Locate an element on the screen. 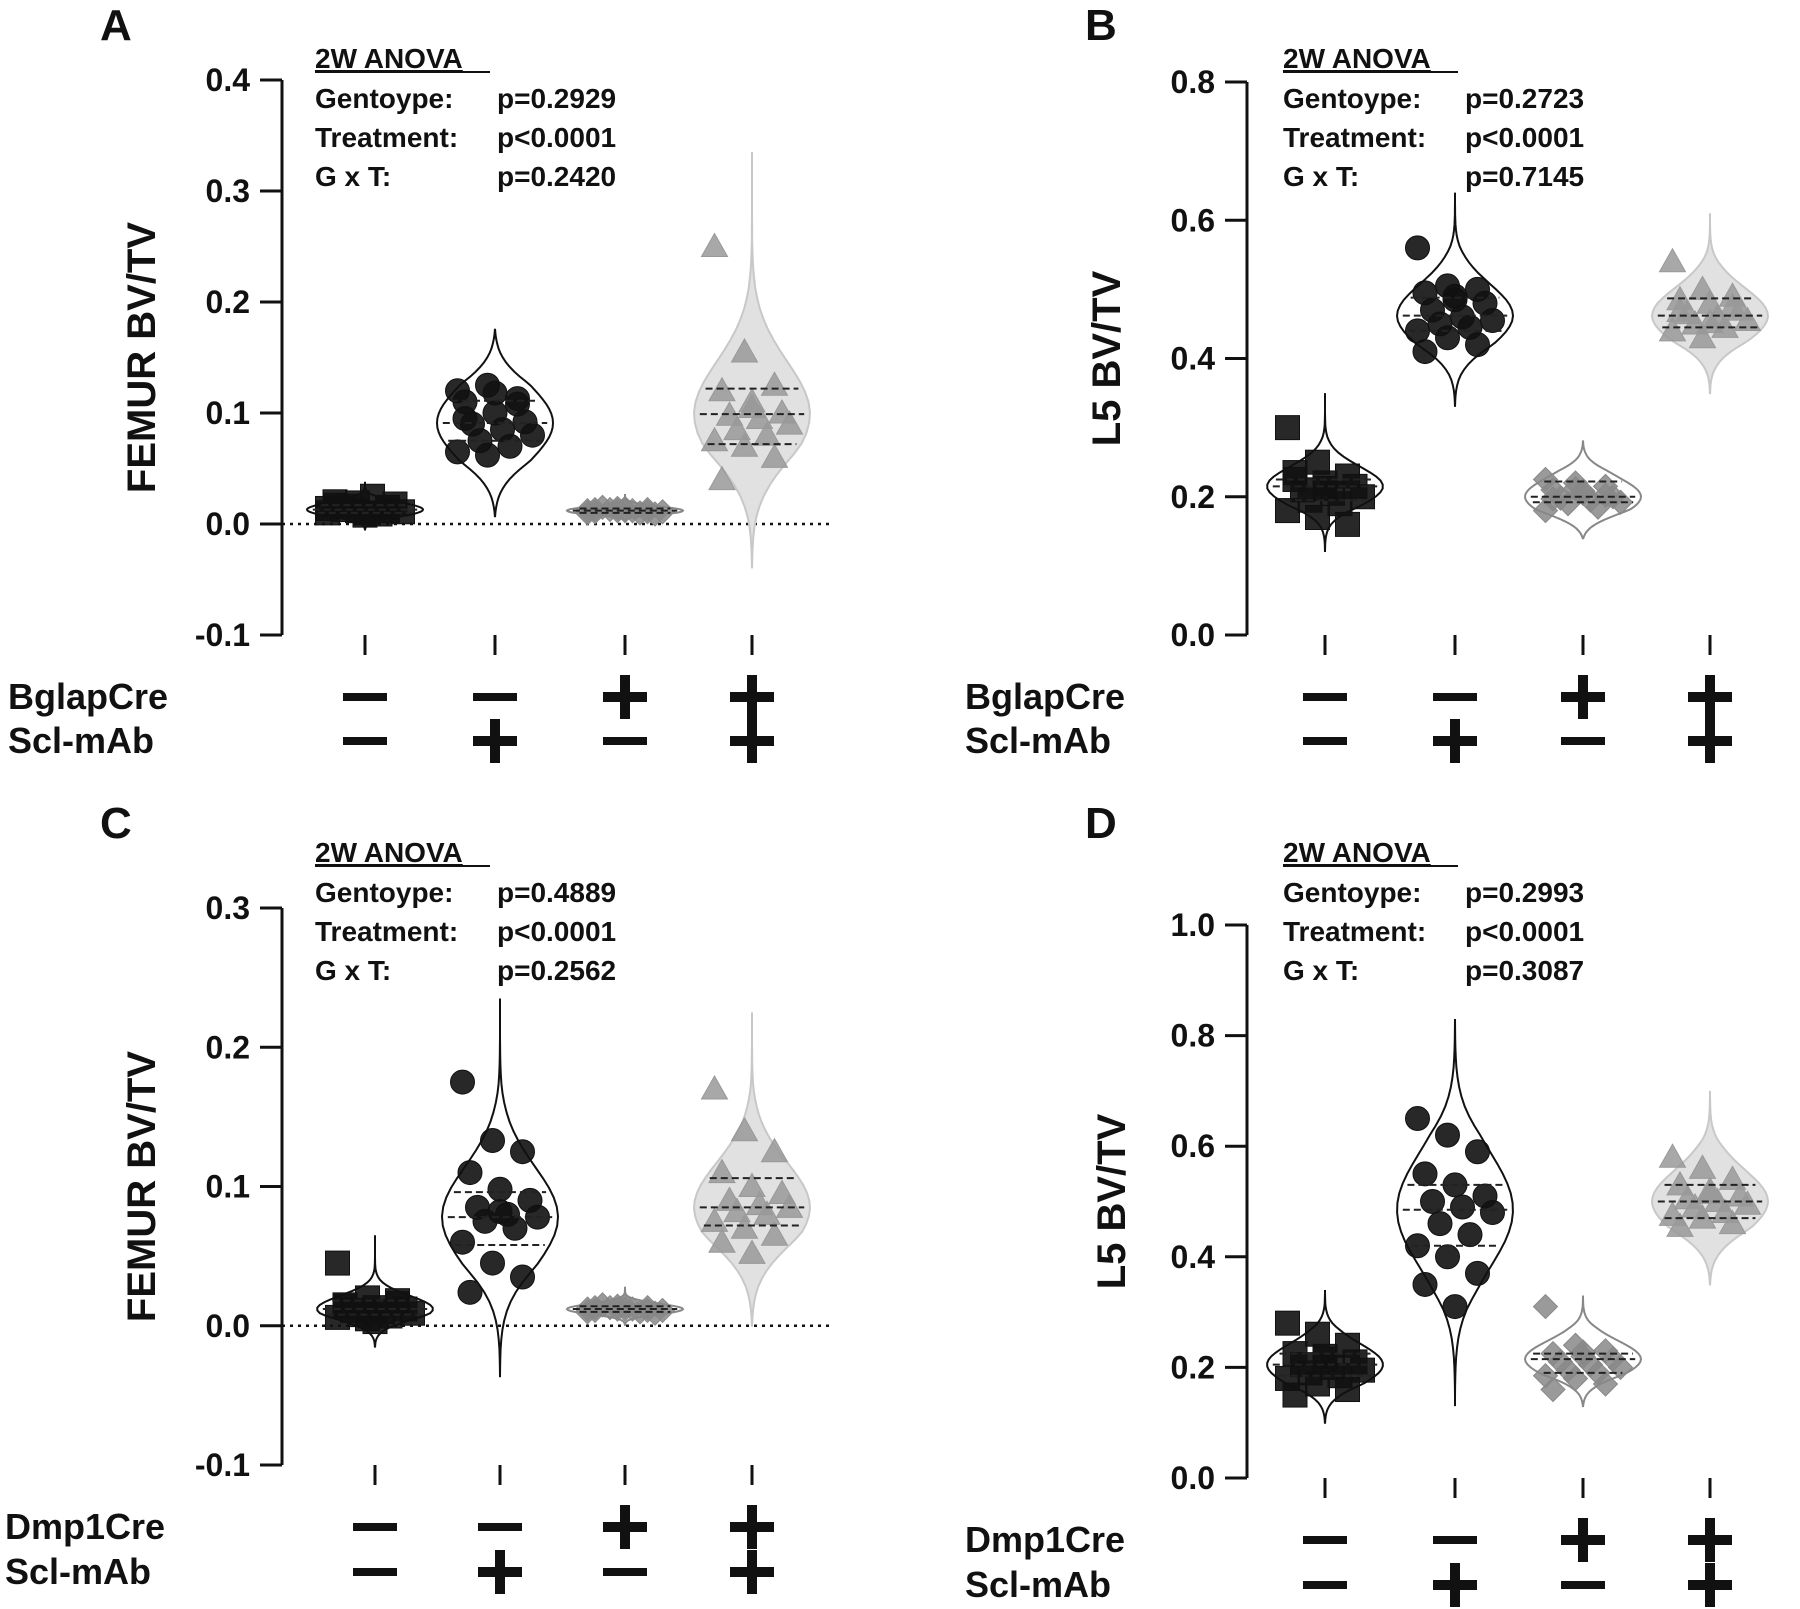  panel-letter: B is located at coordinates (1101, 25).